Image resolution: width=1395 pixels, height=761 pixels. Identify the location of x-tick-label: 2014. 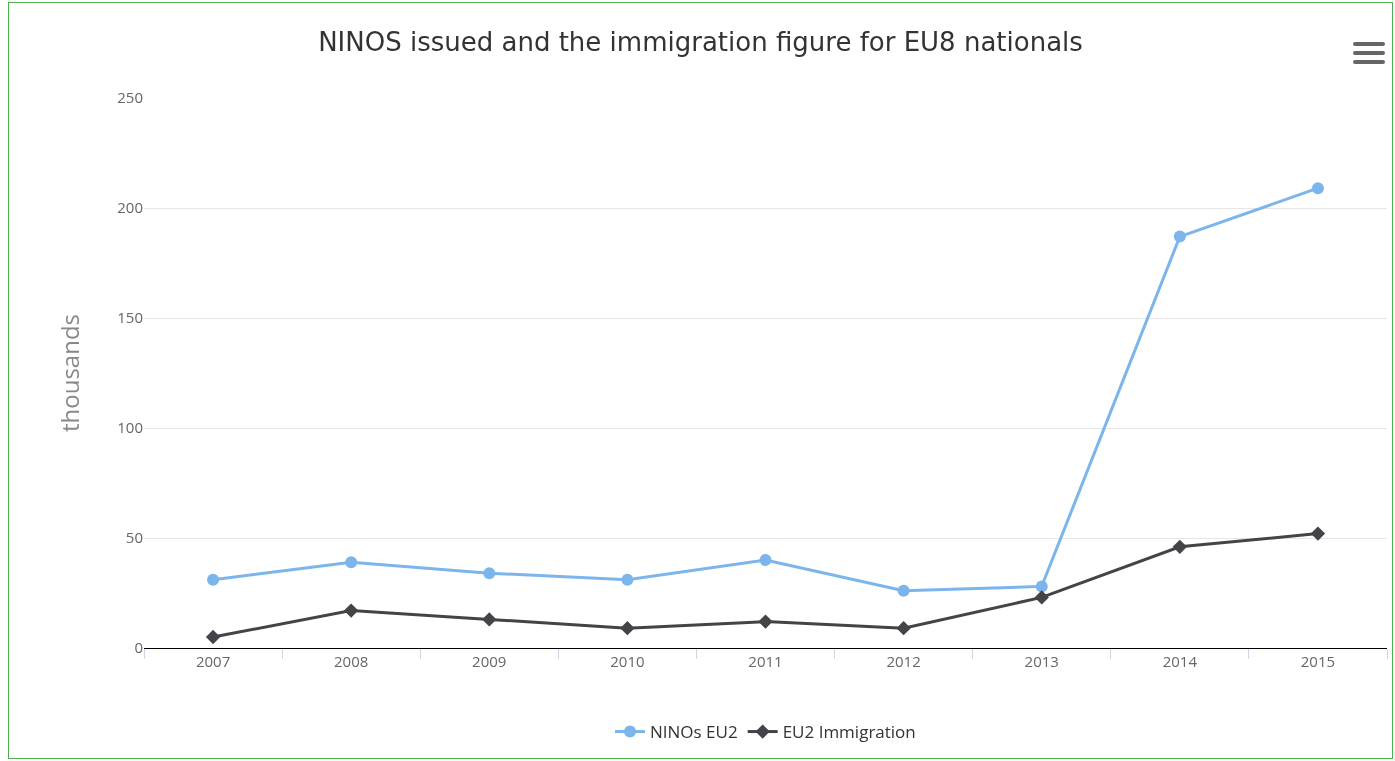
(1180, 661).